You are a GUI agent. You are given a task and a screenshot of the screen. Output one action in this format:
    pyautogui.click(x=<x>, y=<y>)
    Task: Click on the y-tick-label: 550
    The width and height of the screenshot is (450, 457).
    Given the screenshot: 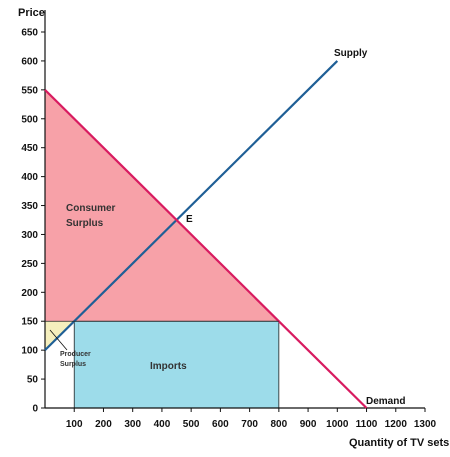 What is the action you would take?
    pyautogui.click(x=29, y=90)
    